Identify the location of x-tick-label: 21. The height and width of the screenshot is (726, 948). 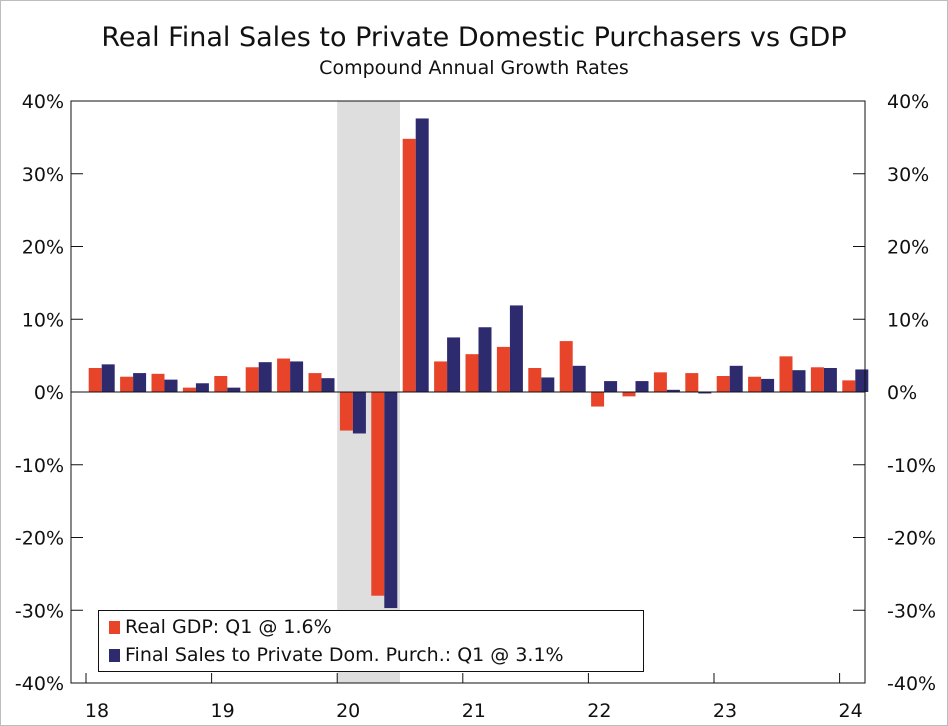
(474, 711).